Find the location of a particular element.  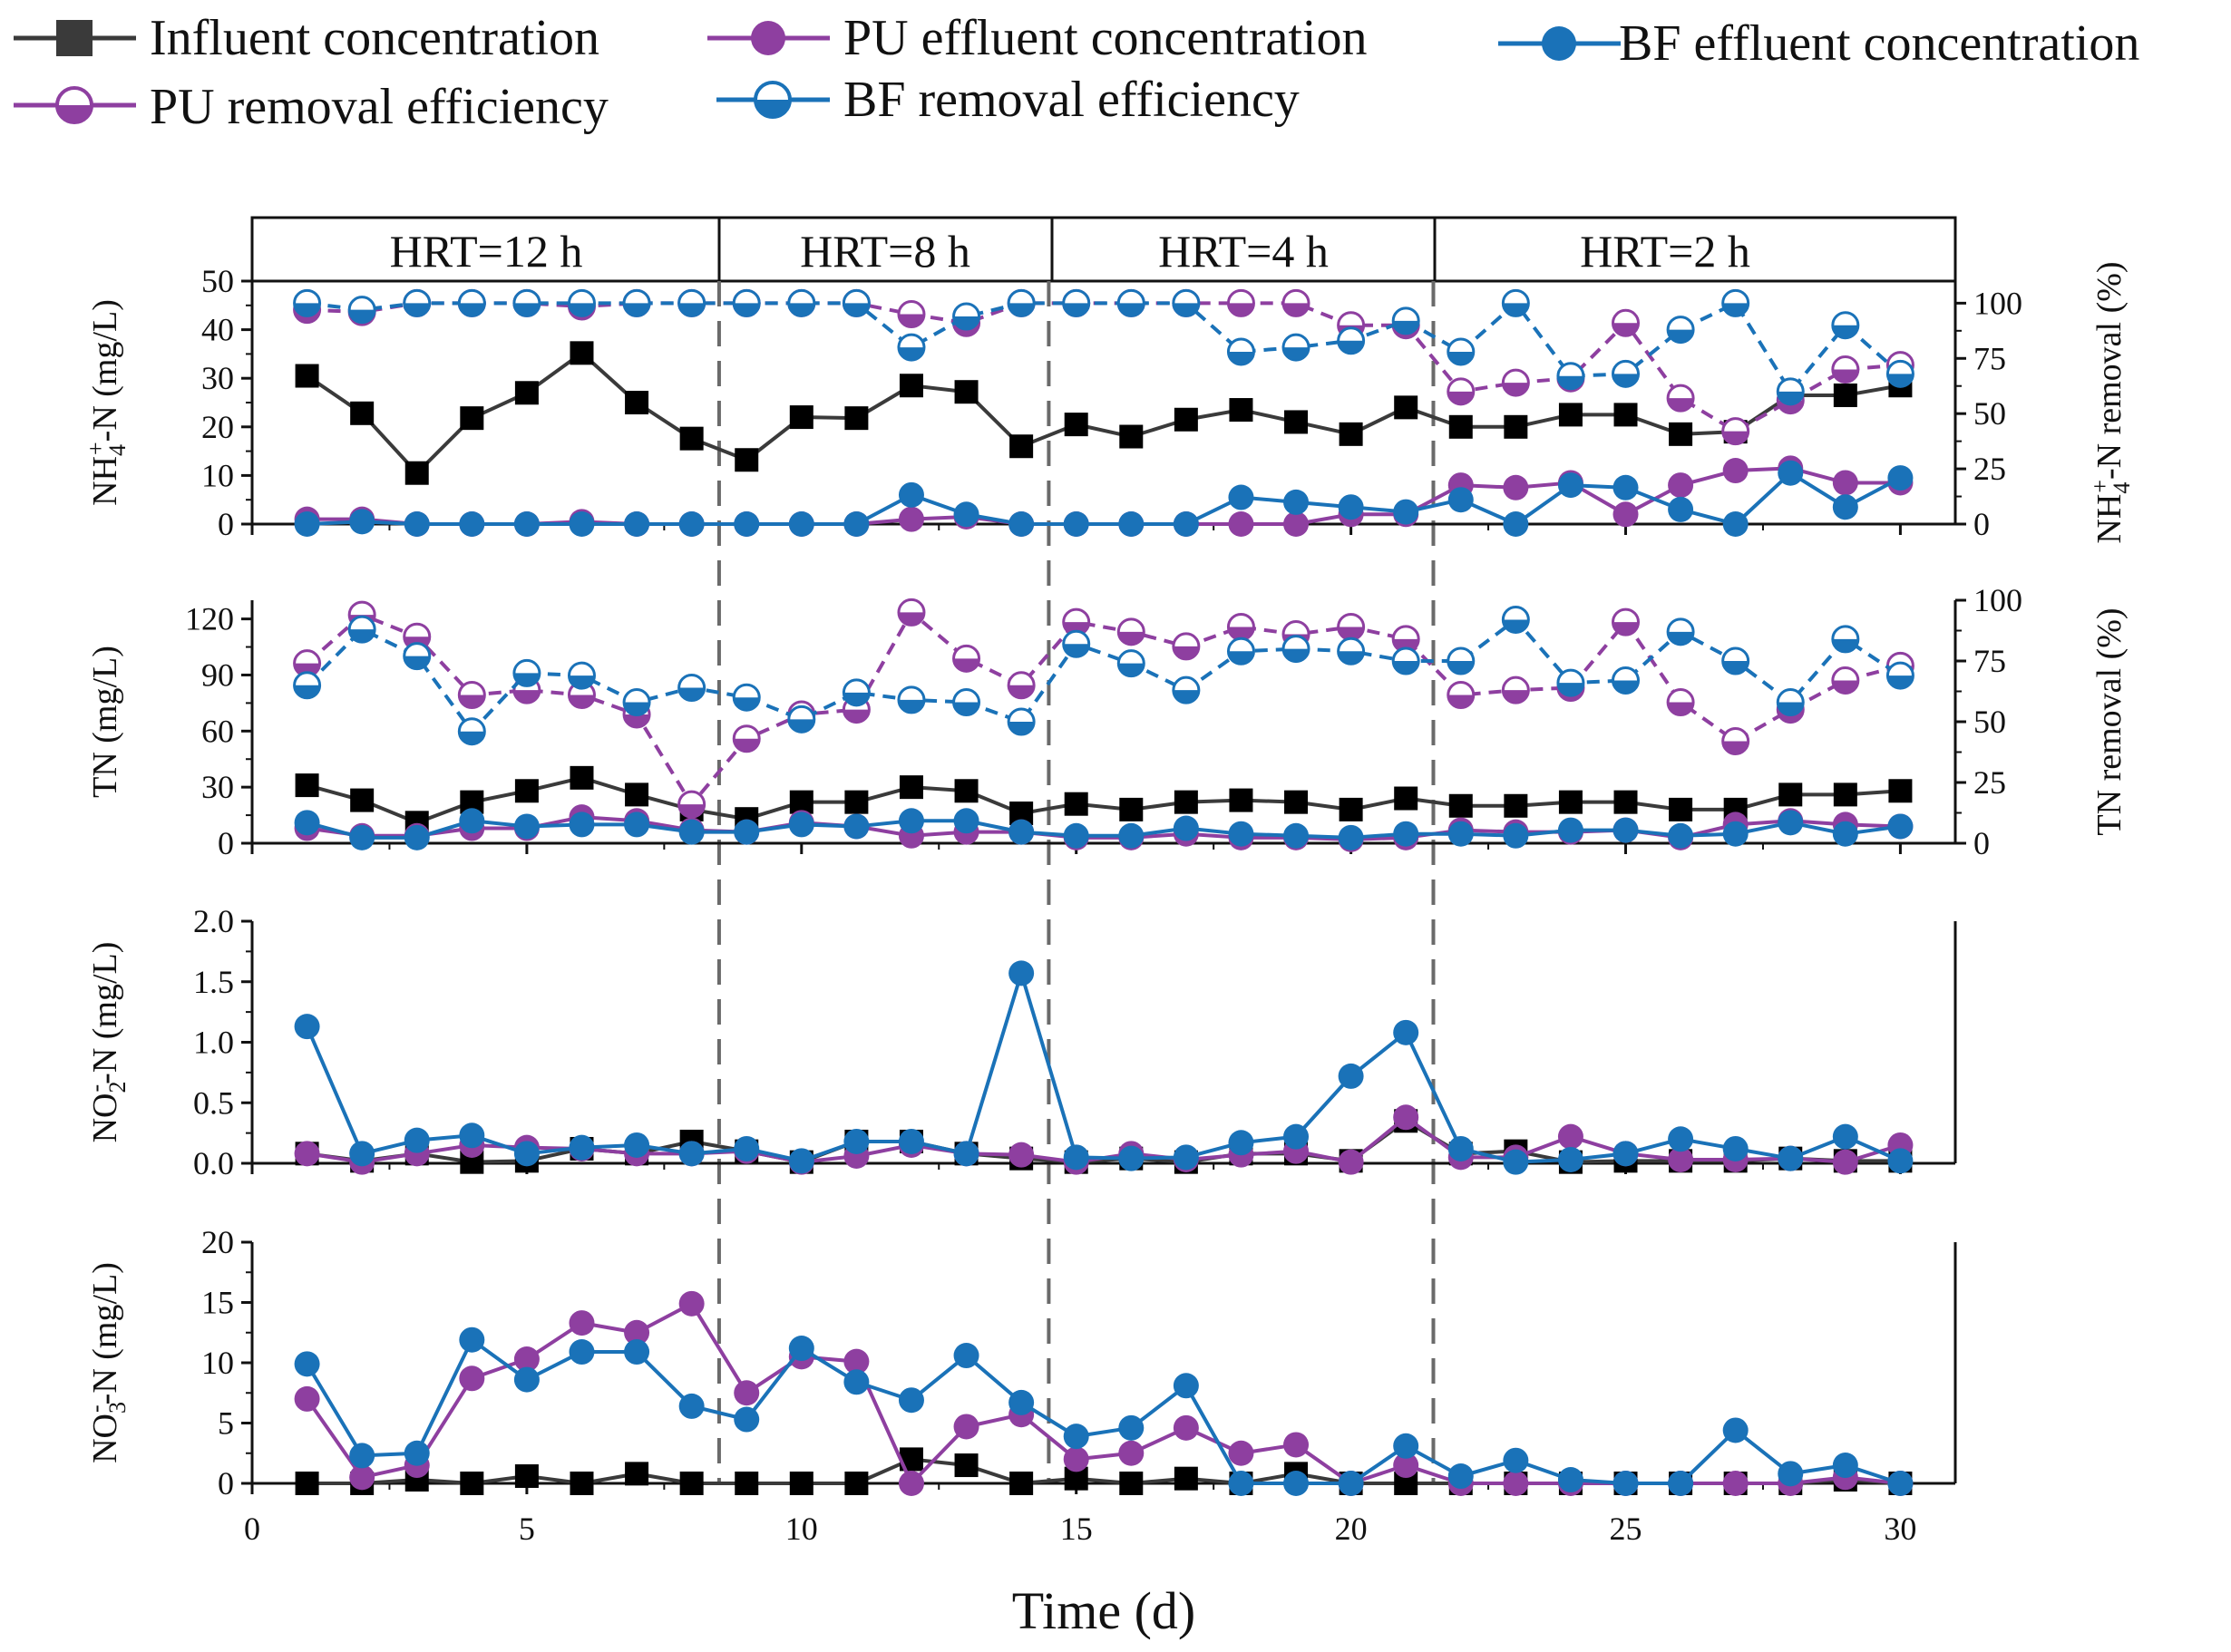

panel-3: 0.0 0.5 1.0 1.5 2.0 NO2--N (mg/L) is located at coordinates (1020, 1042).